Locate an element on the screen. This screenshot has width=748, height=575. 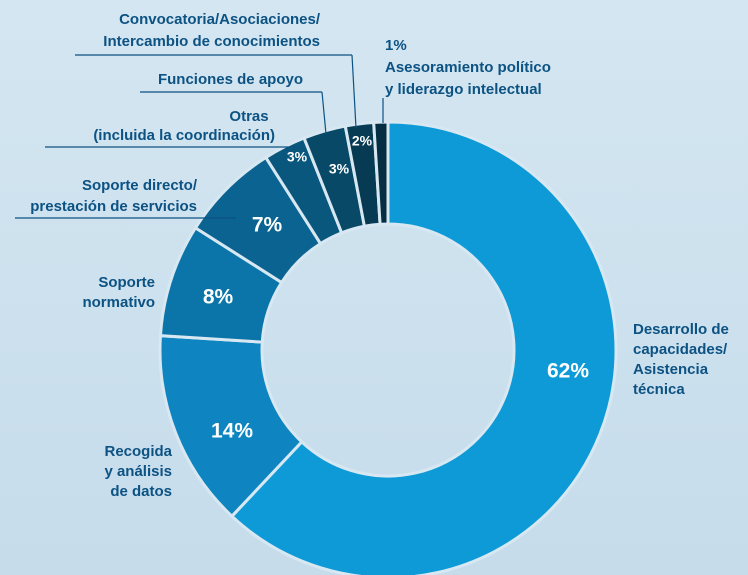
category-label: Funciones de apoyo is located at coordinates (230, 79).